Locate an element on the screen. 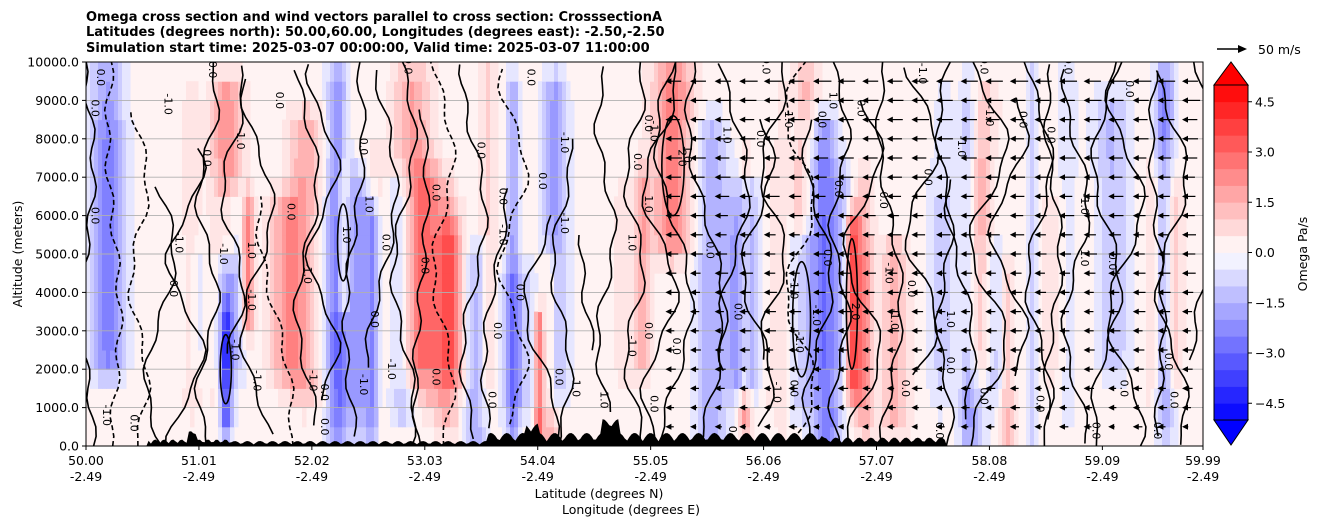 The image size is (1320, 526). contour-label: -1.0 is located at coordinates (777, 392).